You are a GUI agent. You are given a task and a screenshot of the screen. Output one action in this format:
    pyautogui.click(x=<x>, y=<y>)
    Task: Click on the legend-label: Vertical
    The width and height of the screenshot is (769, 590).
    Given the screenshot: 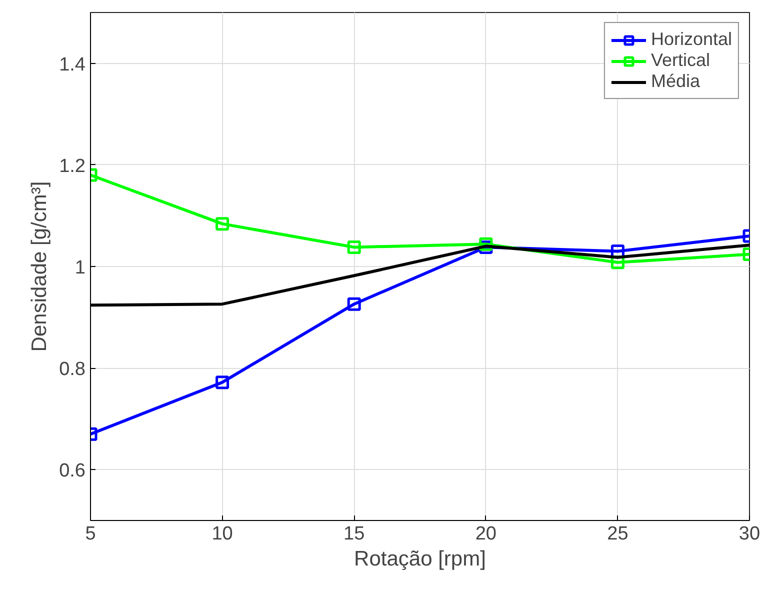 What is the action you would take?
    pyautogui.click(x=680, y=60)
    